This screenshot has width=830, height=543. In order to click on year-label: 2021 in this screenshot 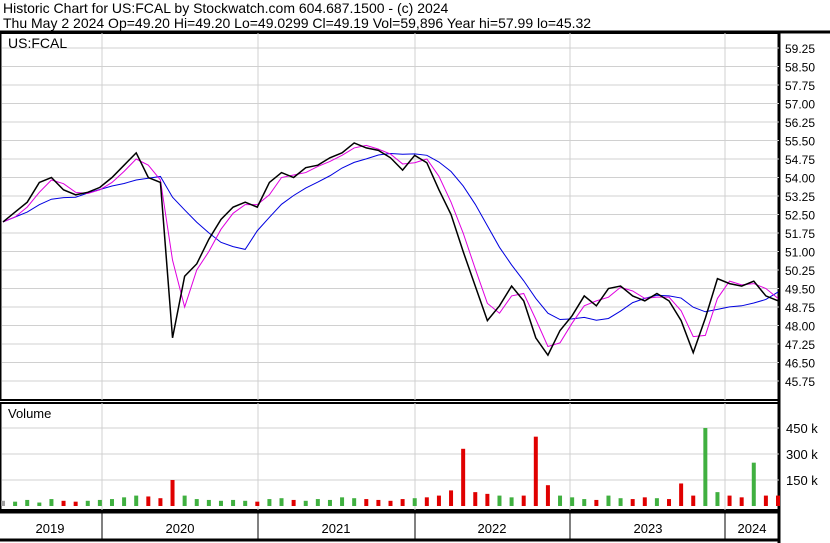, I will do `click(336, 528)`.